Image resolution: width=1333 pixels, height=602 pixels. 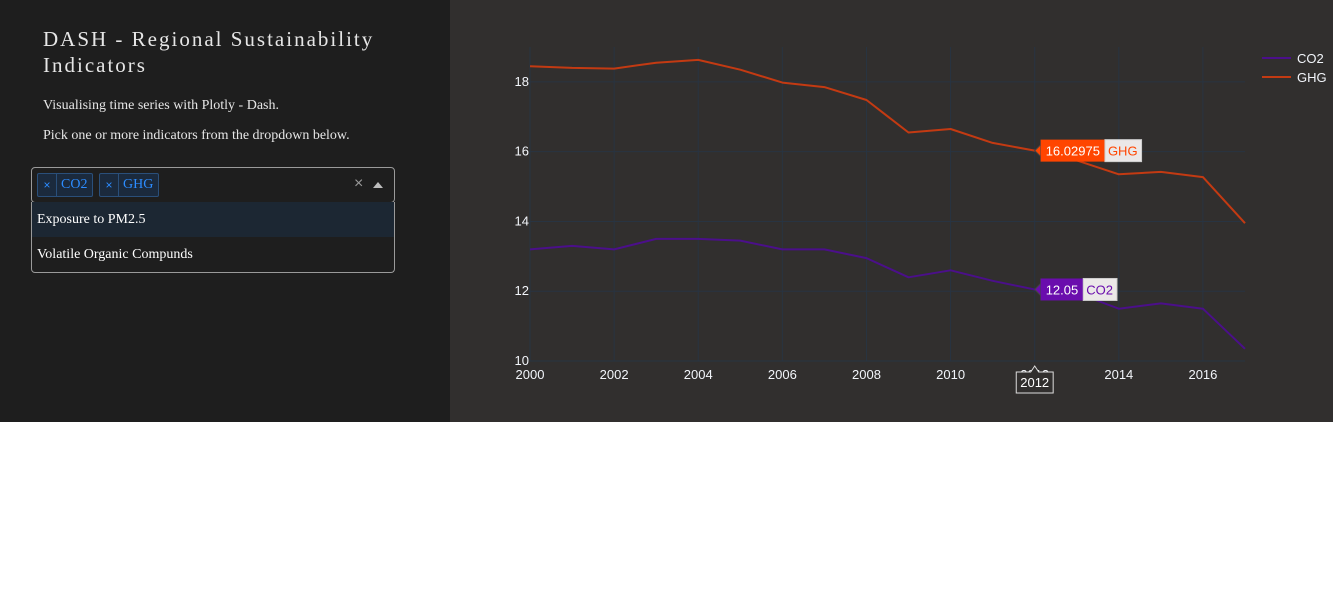 What do you see at coordinates (530, 374) in the screenshot?
I see `x-tick-label: 2000` at bounding box center [530, 374].